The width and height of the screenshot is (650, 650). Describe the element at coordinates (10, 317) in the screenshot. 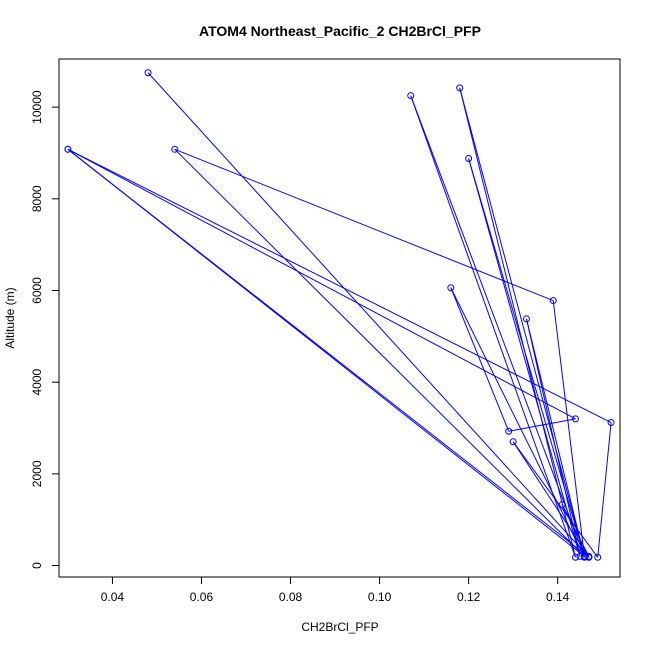

I see `y-axis-label: Altitude (m)` at that location.